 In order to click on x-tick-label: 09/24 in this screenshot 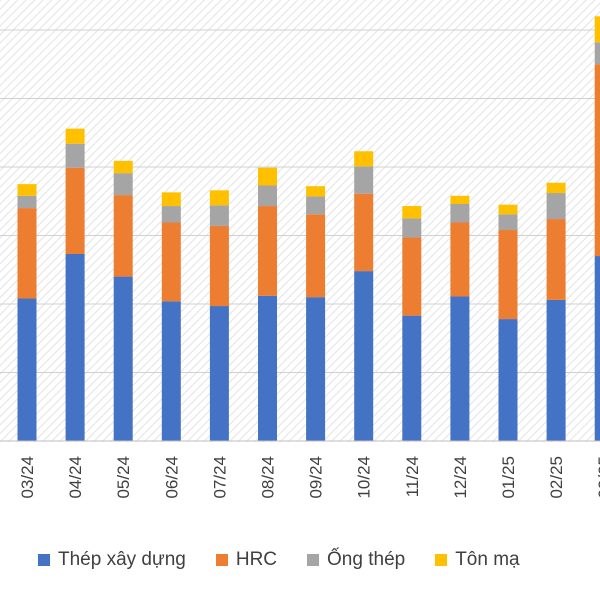, I will do `click(316, 477)`.